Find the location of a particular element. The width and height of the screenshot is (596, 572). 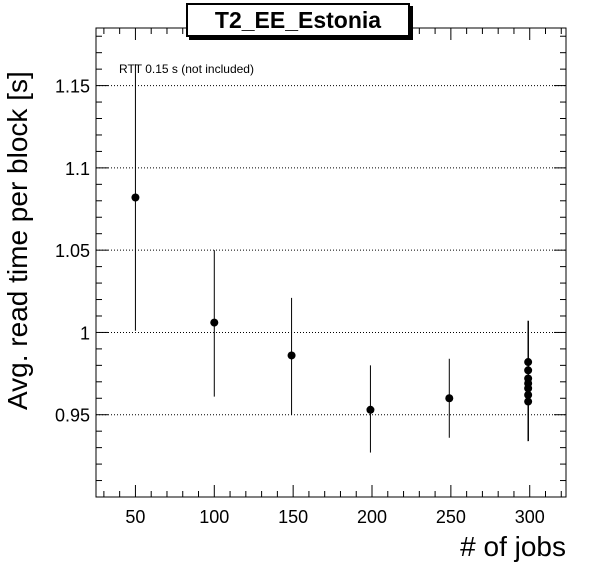

y-tick-label: 0.95 is located at coordinates (72, 416).